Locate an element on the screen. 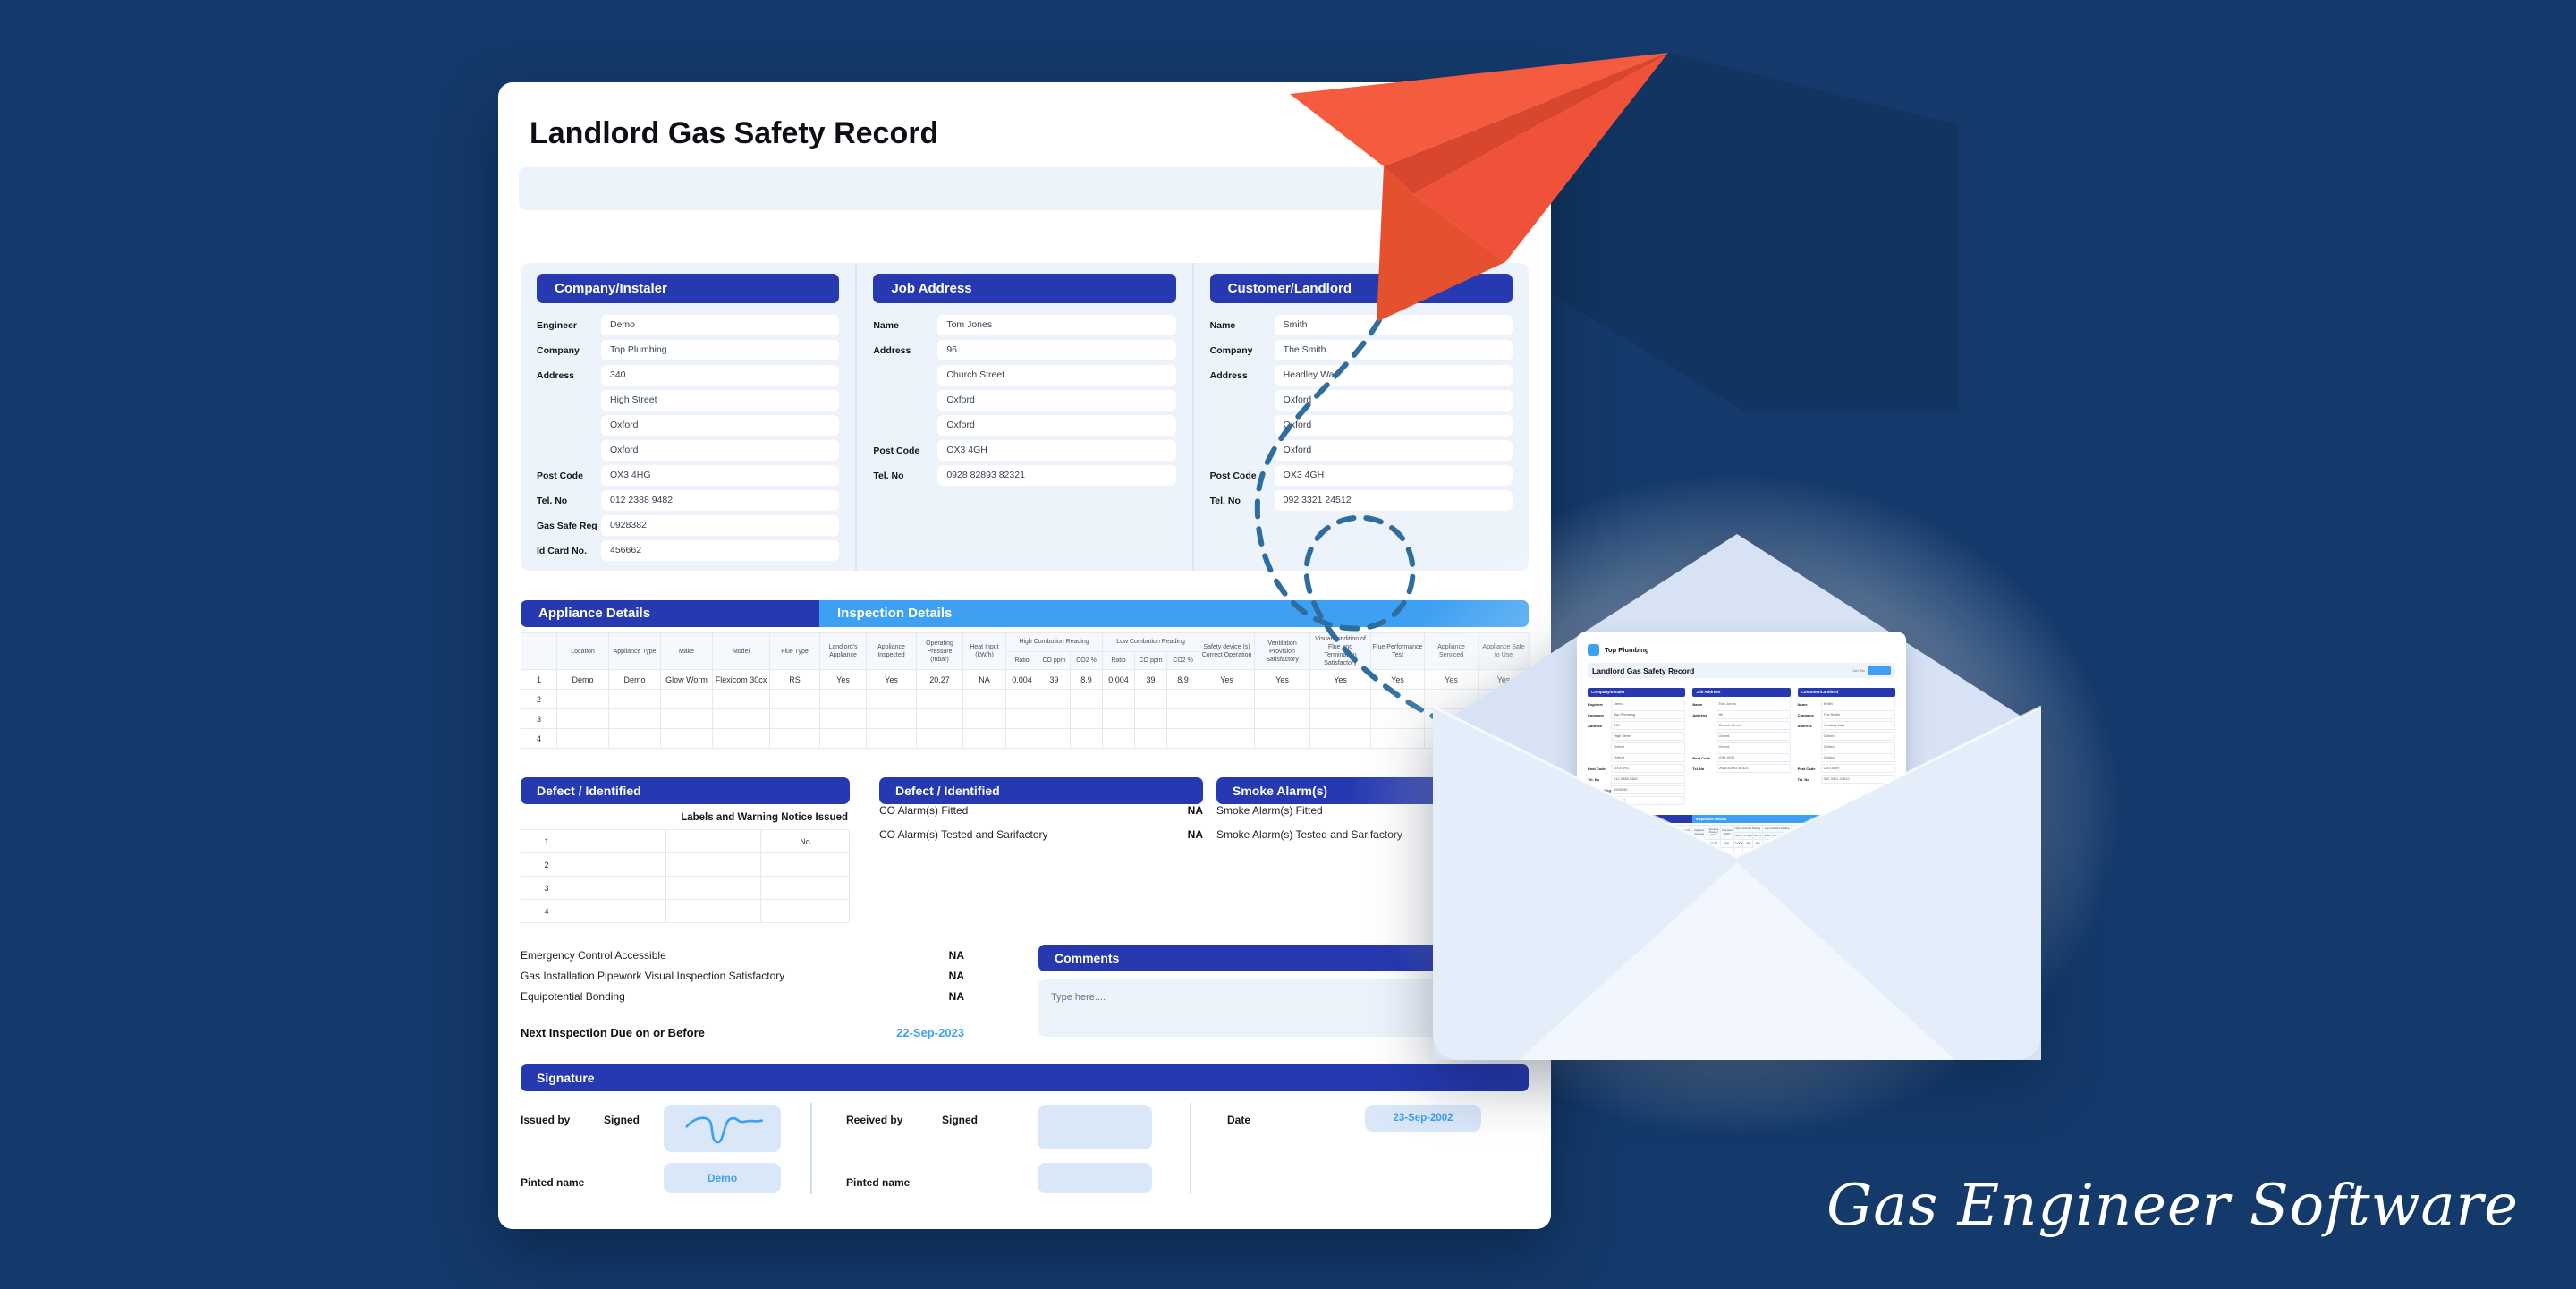 The width and height of the screenshot is (2576, 1289). field-value: Church Street is located at coordinates (1753, 725).